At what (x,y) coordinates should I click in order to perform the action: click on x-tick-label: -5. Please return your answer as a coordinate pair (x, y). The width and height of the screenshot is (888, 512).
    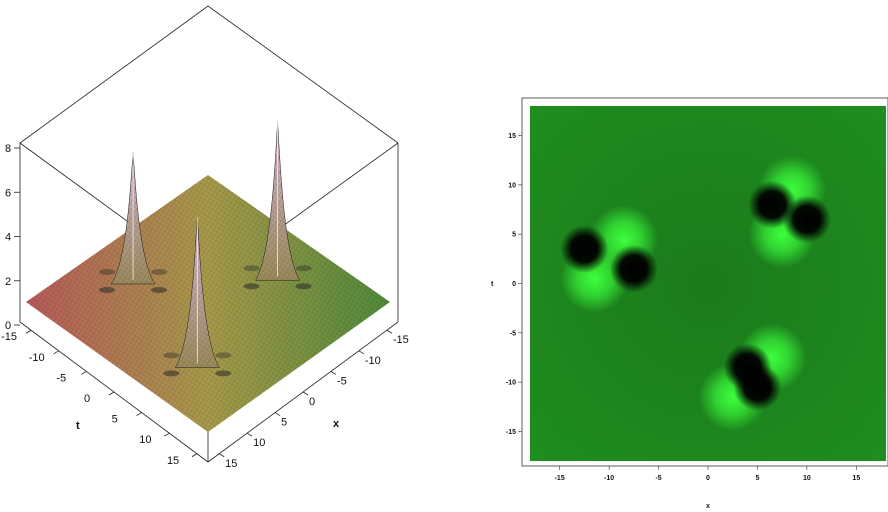
    Looking at the image, I should click on (342, 381).